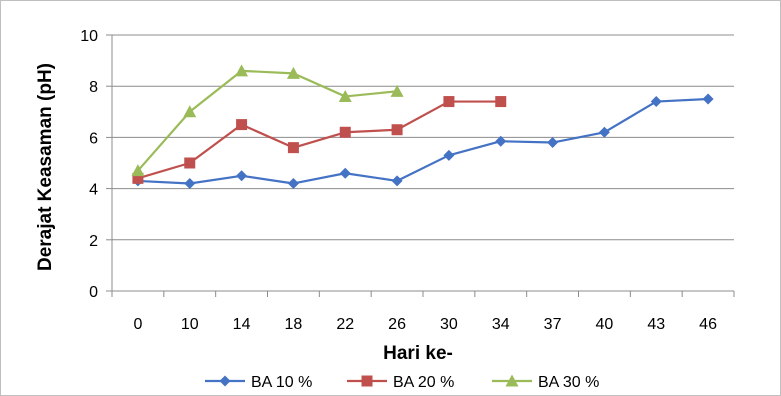 This screenshot has height=396, width=781. I want to click on y-tick-label: 0, so click(93, 292).